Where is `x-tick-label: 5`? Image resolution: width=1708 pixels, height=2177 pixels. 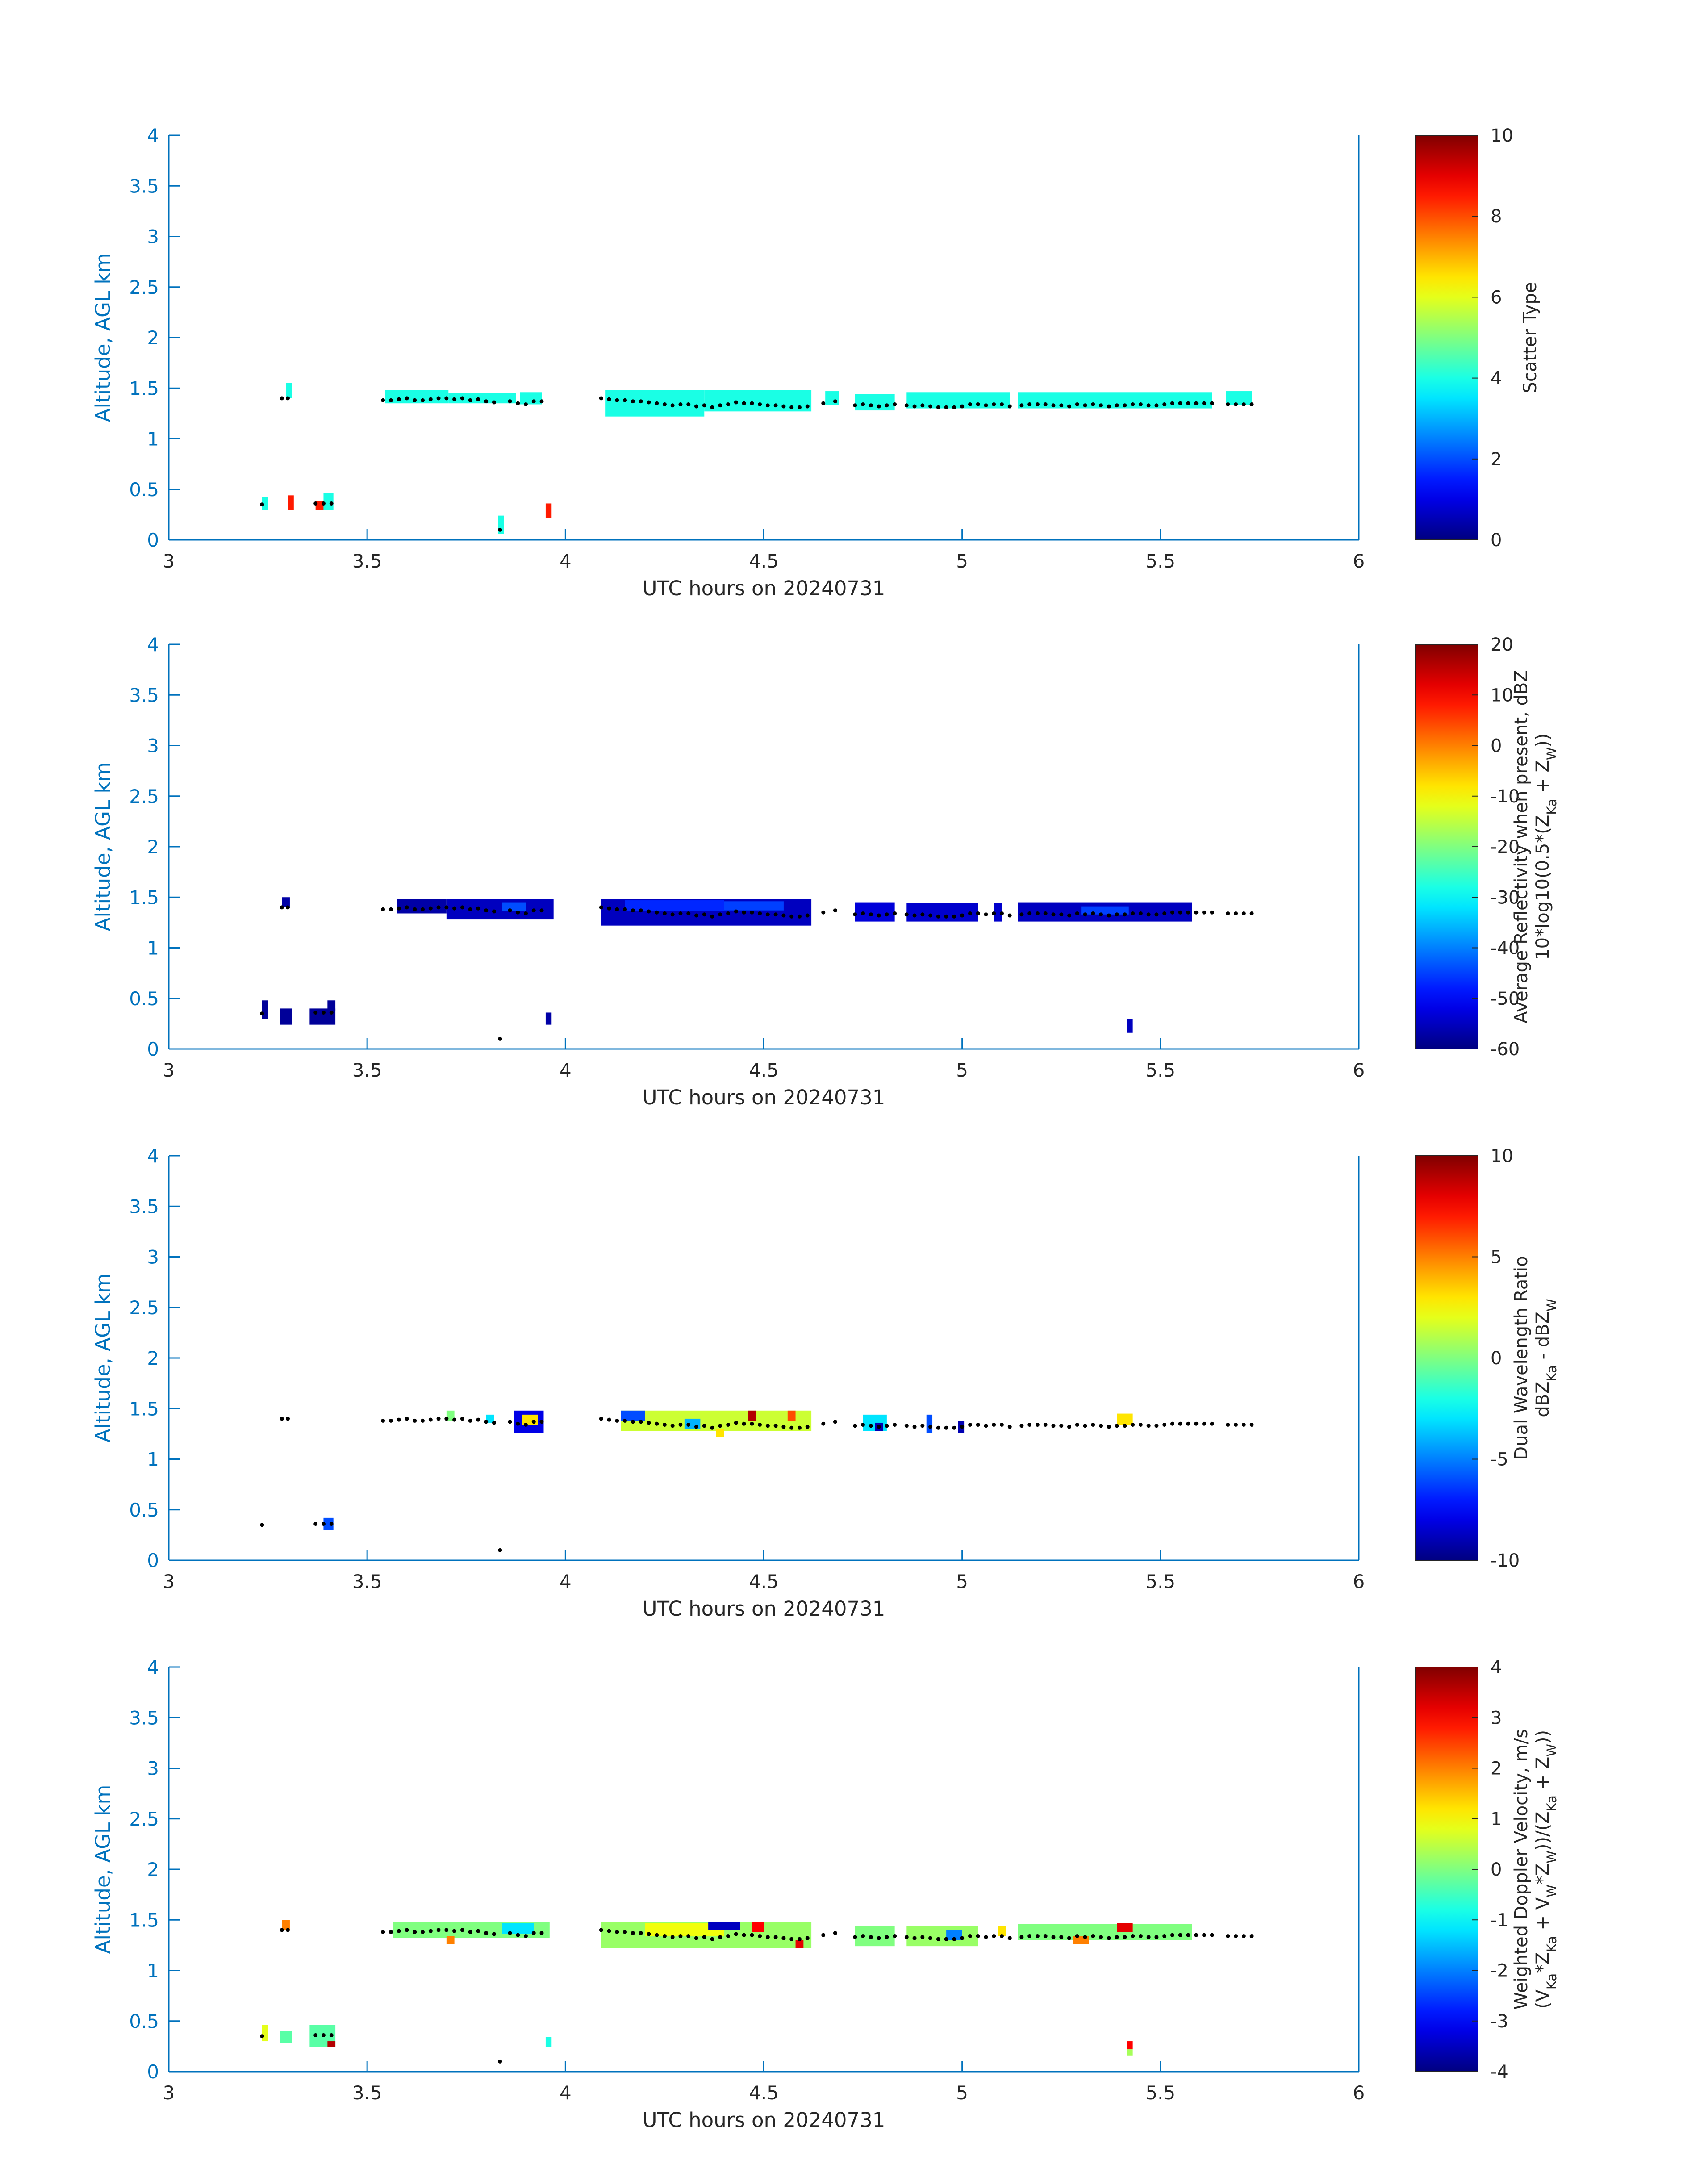
x-tick-label: 5 is located at coordinates (962, 1581).